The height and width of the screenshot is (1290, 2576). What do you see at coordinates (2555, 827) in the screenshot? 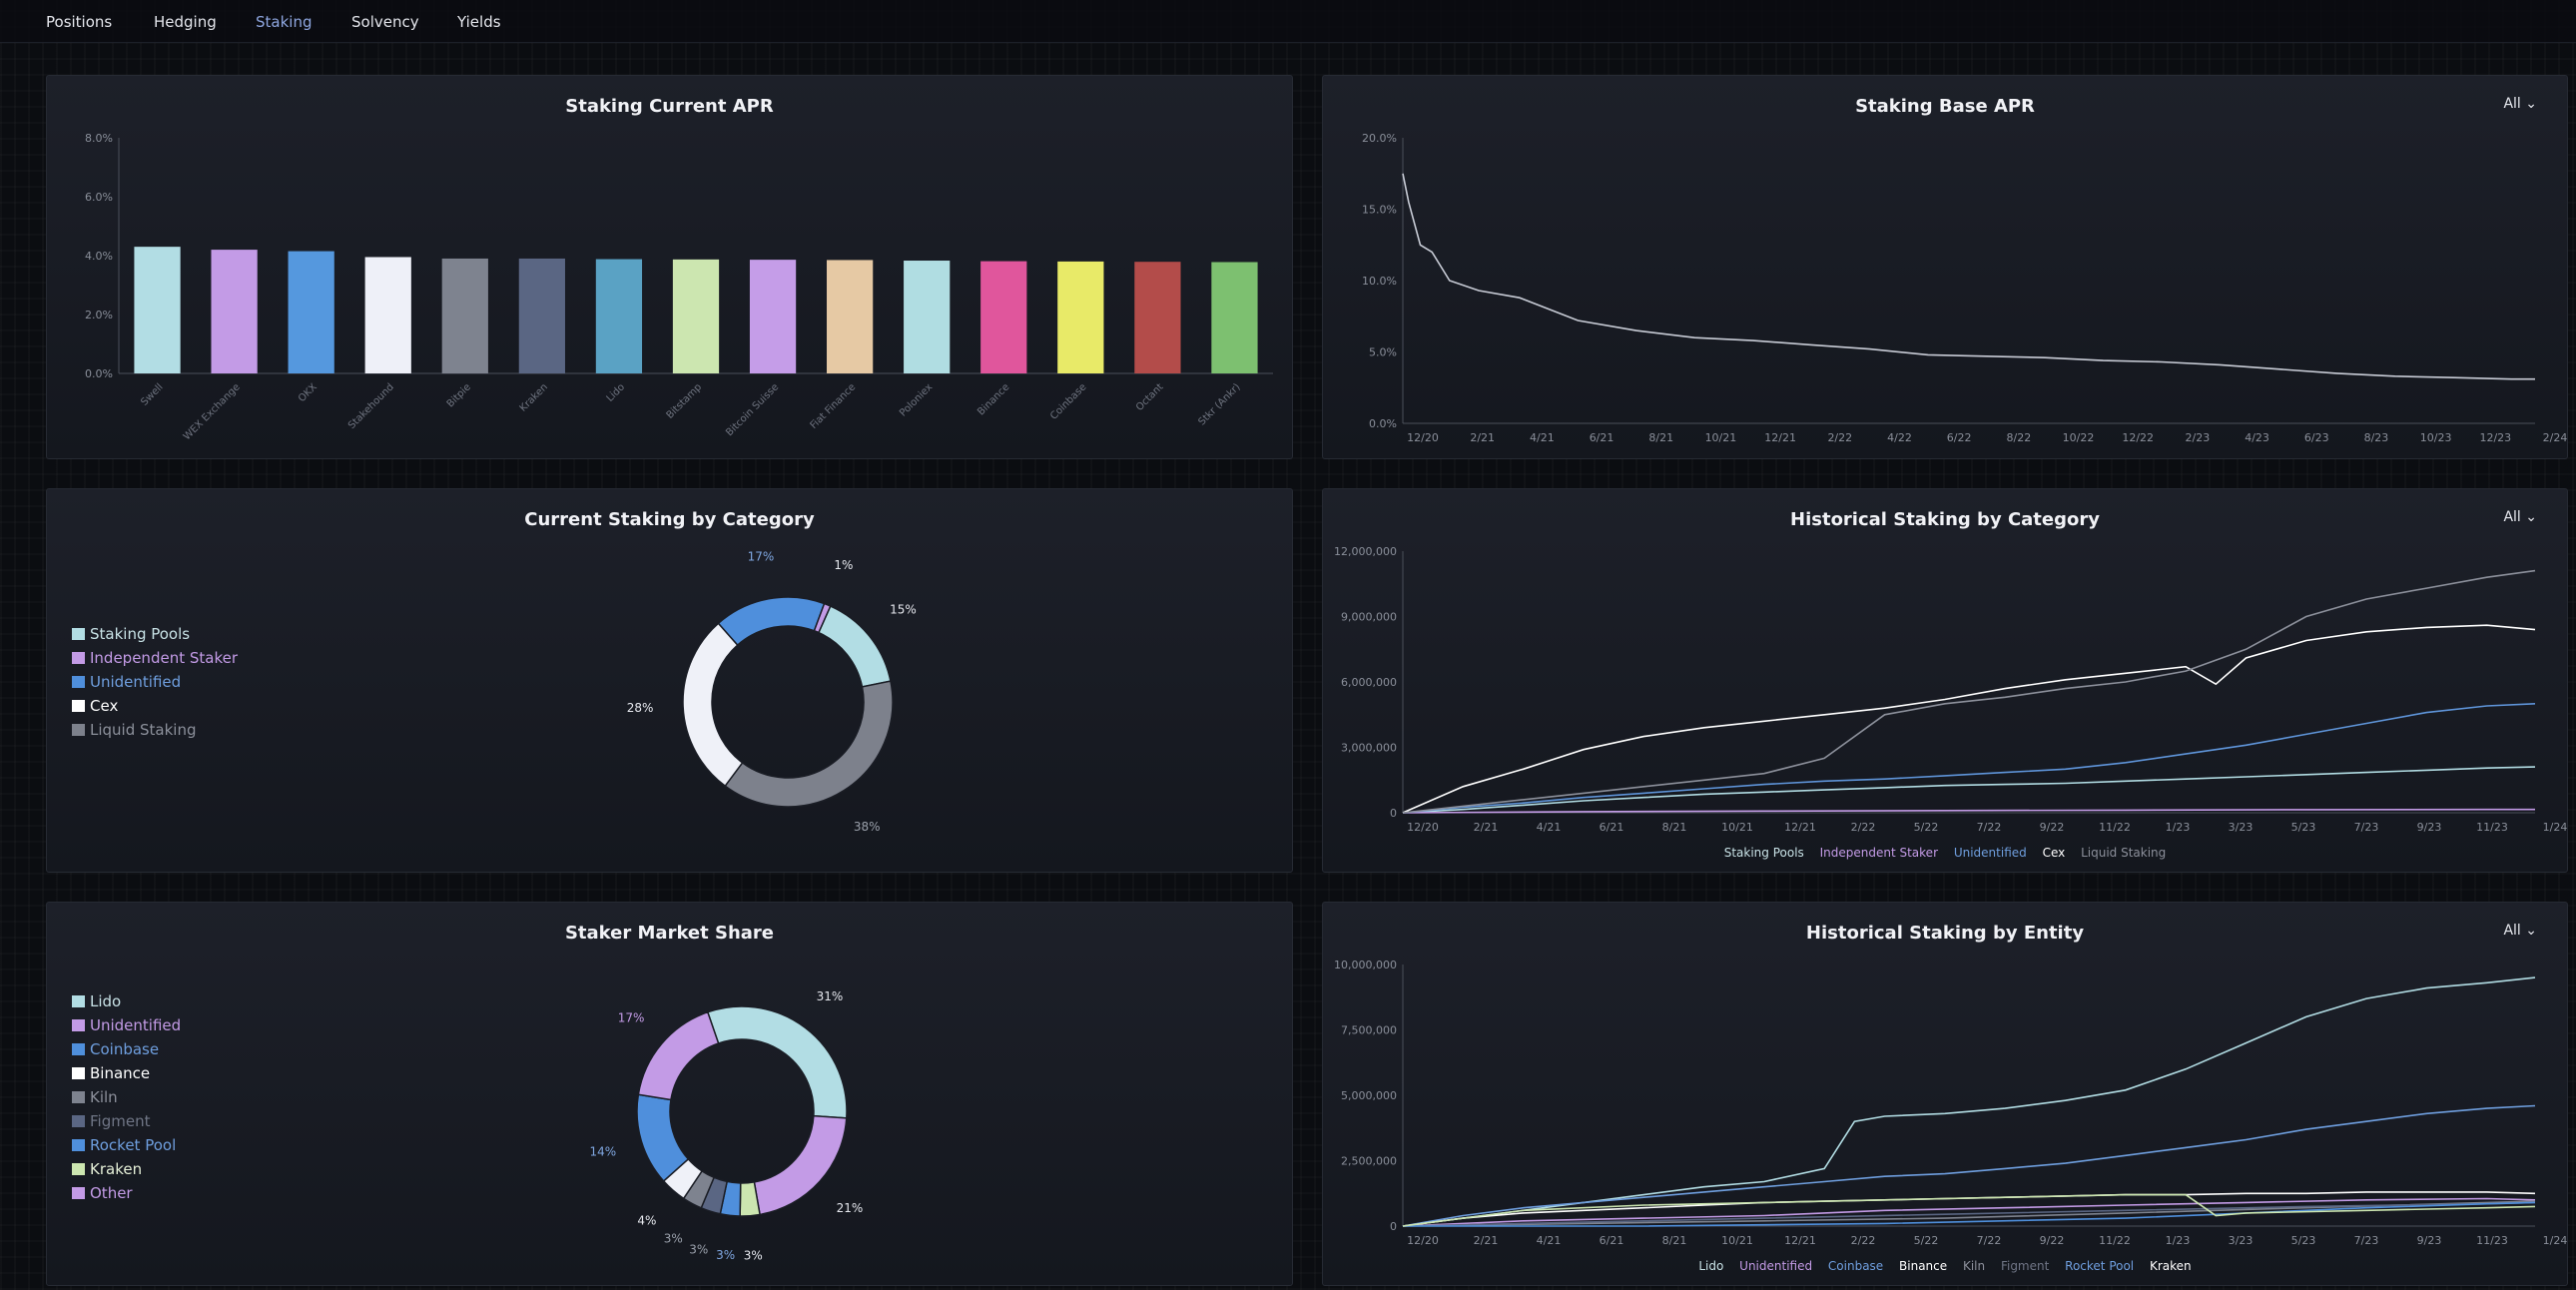
I see `x-tick-label: 1/24` at bounding box center [2555, 827].